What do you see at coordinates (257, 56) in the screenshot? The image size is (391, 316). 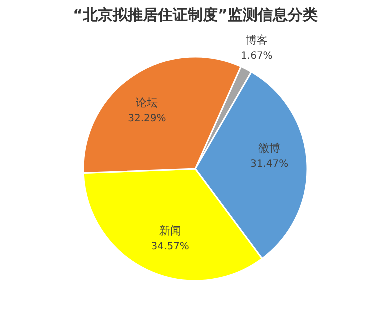 I see `data-label: 1.67%` at bounding box center [257, 56].